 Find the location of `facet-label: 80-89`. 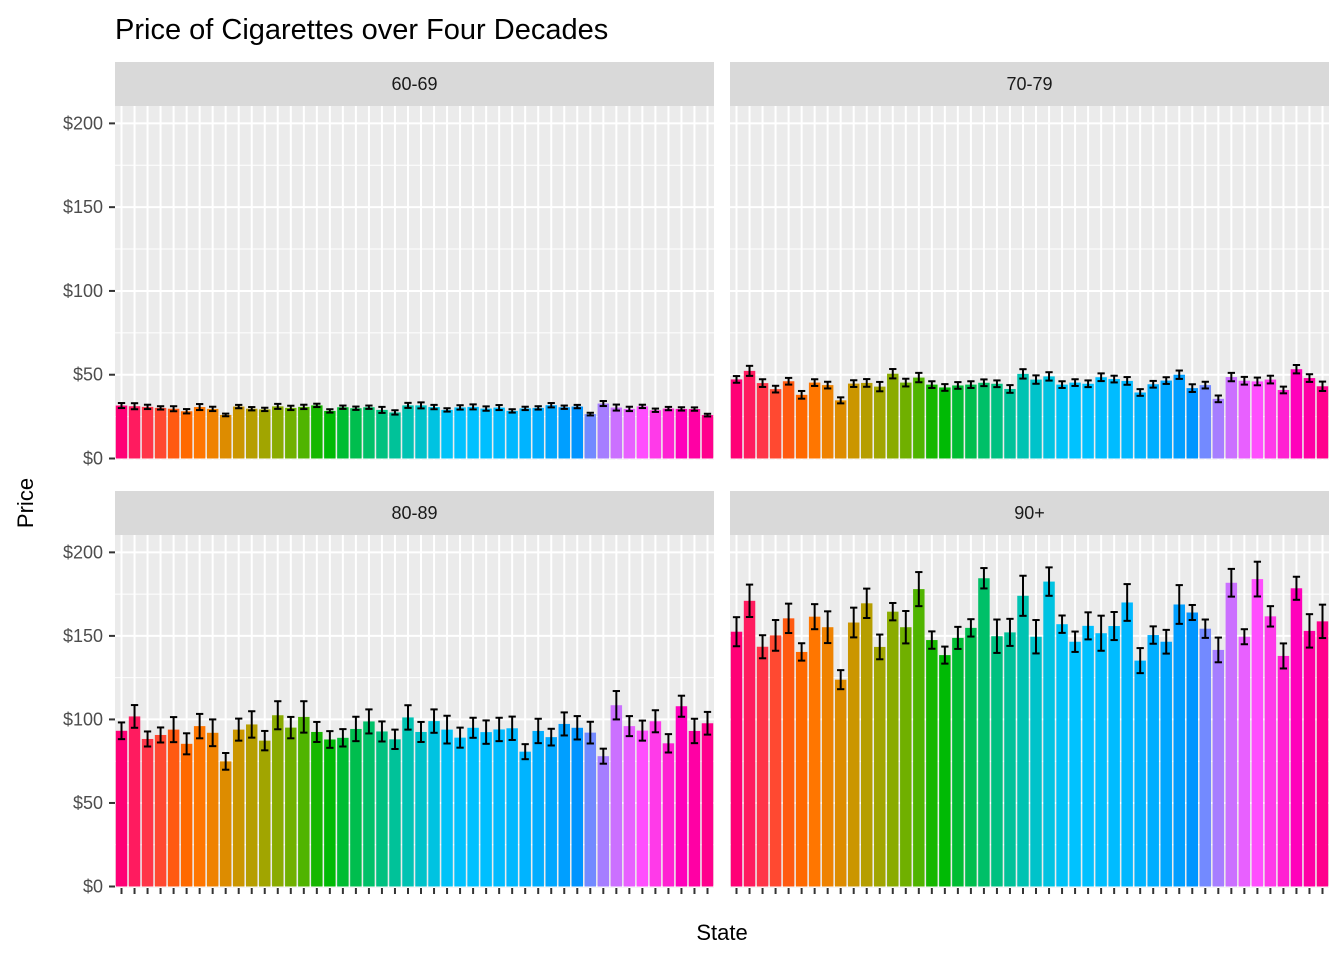

facet-label: 80-89 is located at coordinates (414, 513).